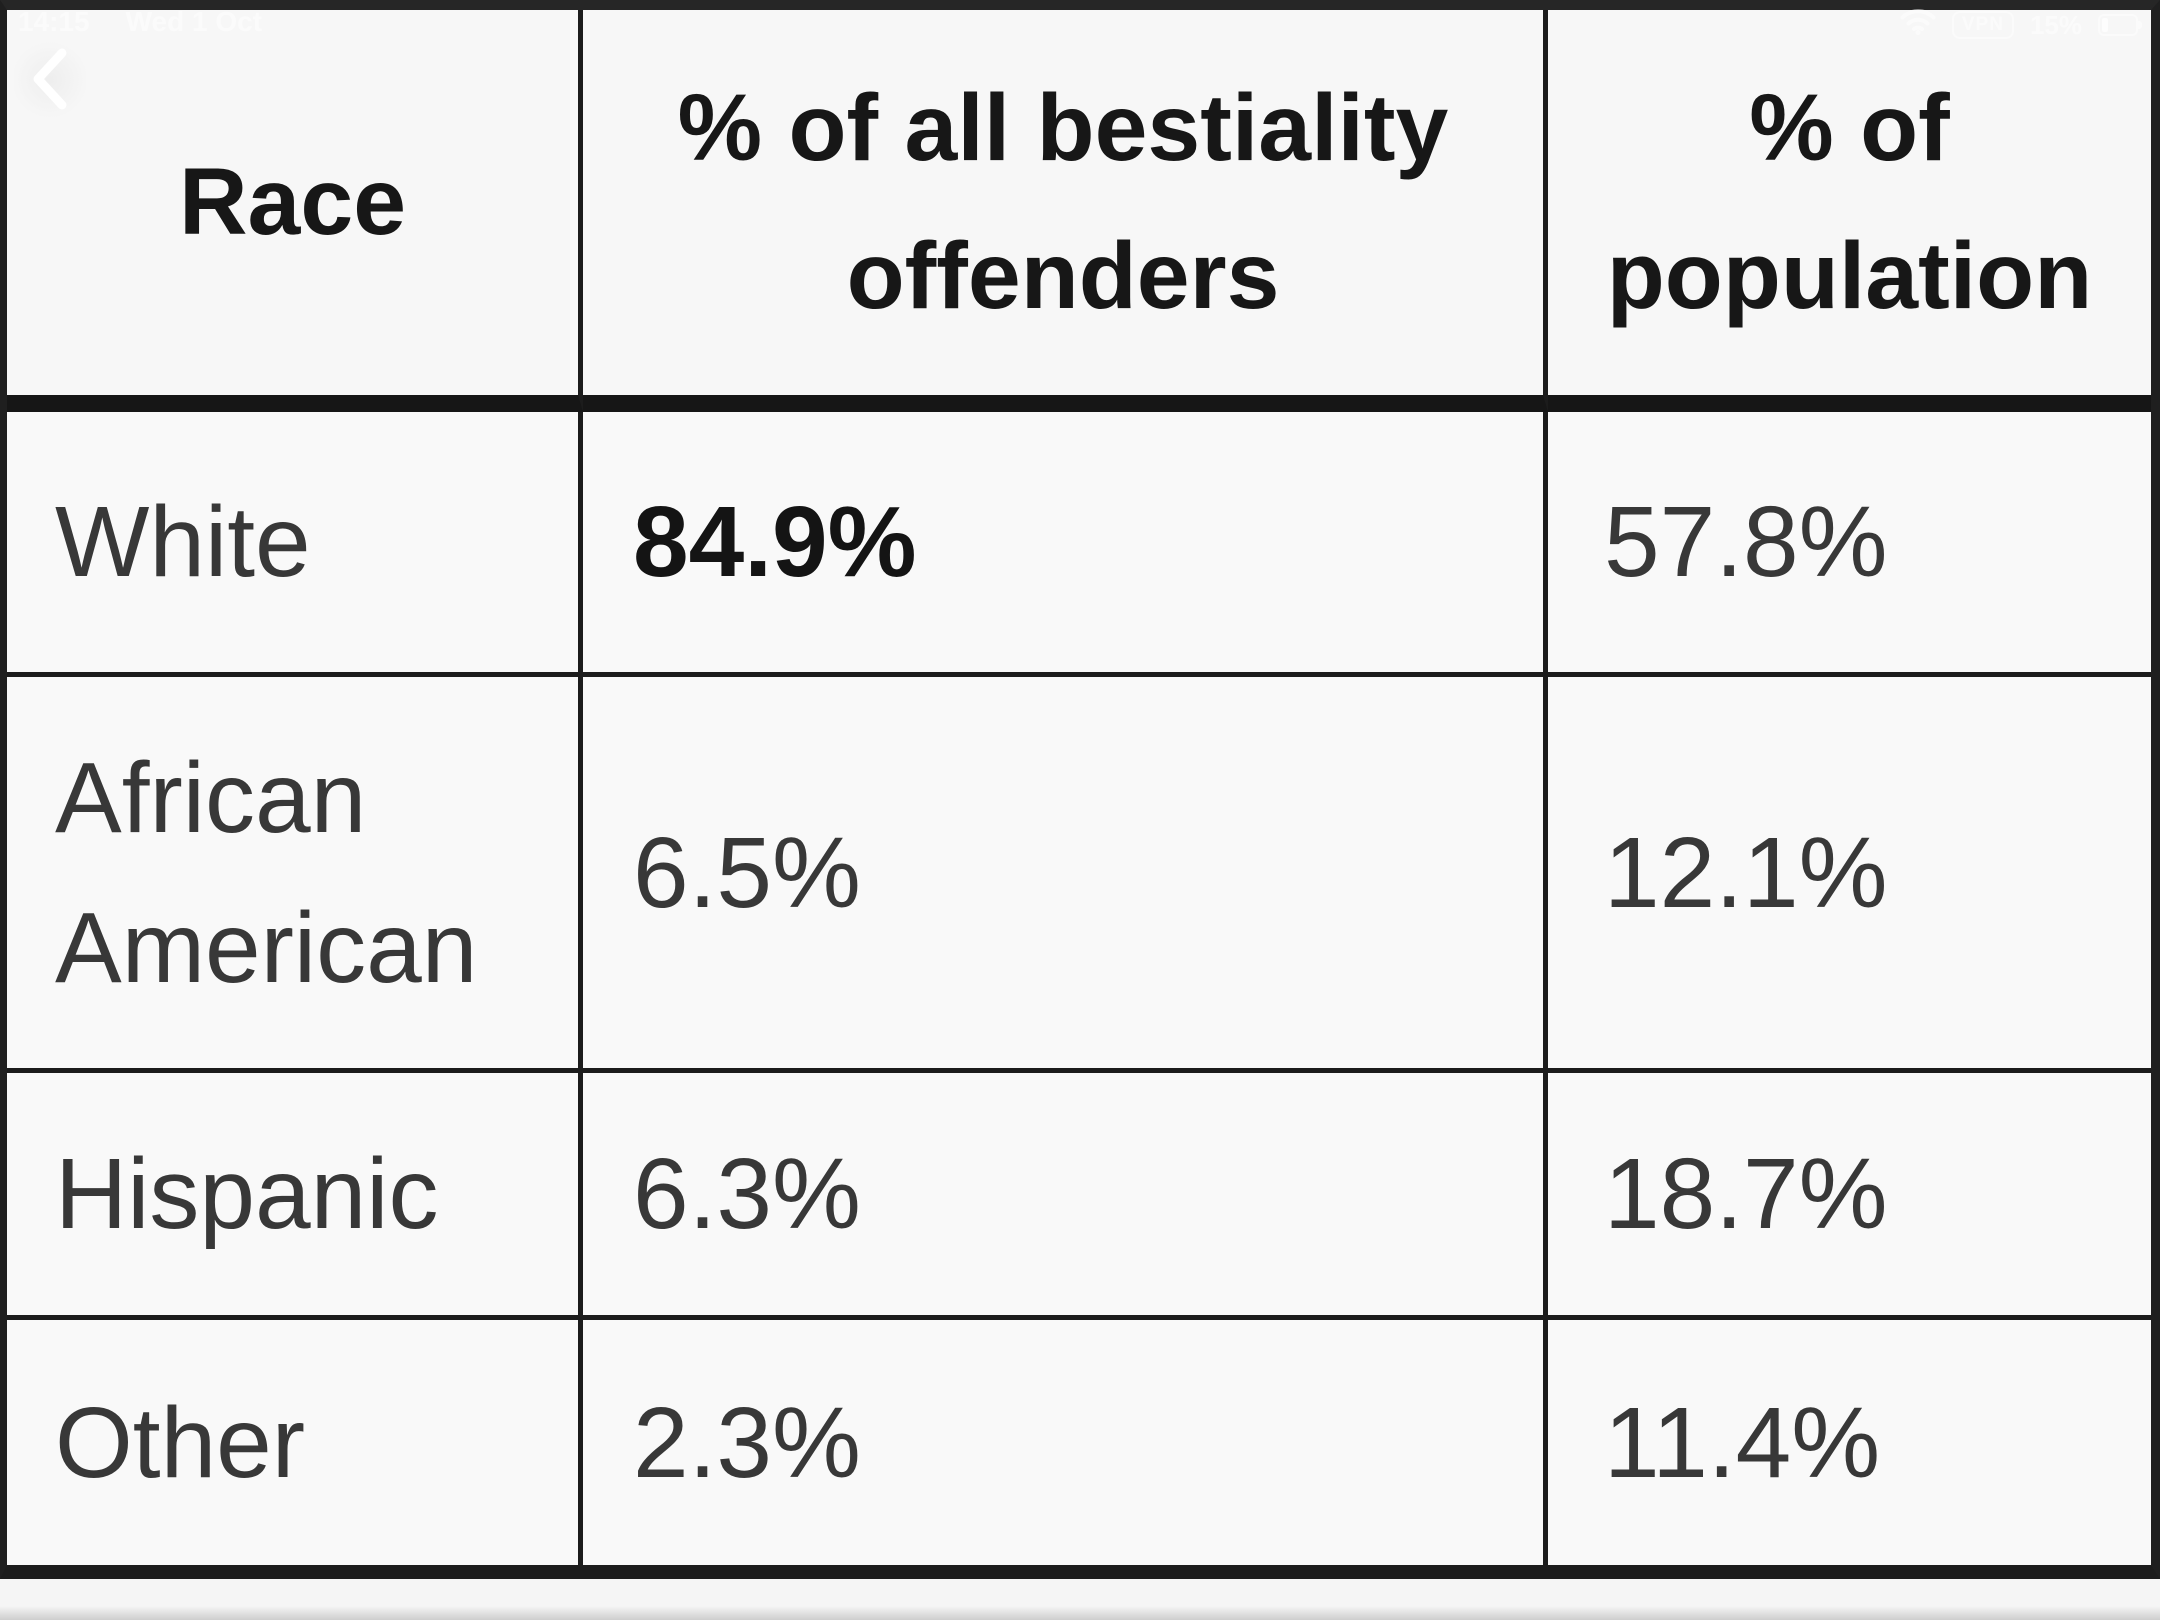 Image resolution: width=2160 pixels, height=1620 pixels. Describe the element at coordinates (247, 1194) in the screenshot. I see `race-value: Hispanic` at that location.